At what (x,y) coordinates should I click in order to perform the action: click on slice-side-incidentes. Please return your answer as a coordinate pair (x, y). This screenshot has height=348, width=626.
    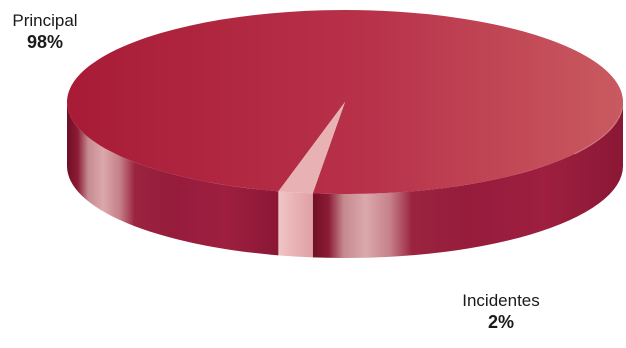
    Looking at the image, I should click on (295, 224).